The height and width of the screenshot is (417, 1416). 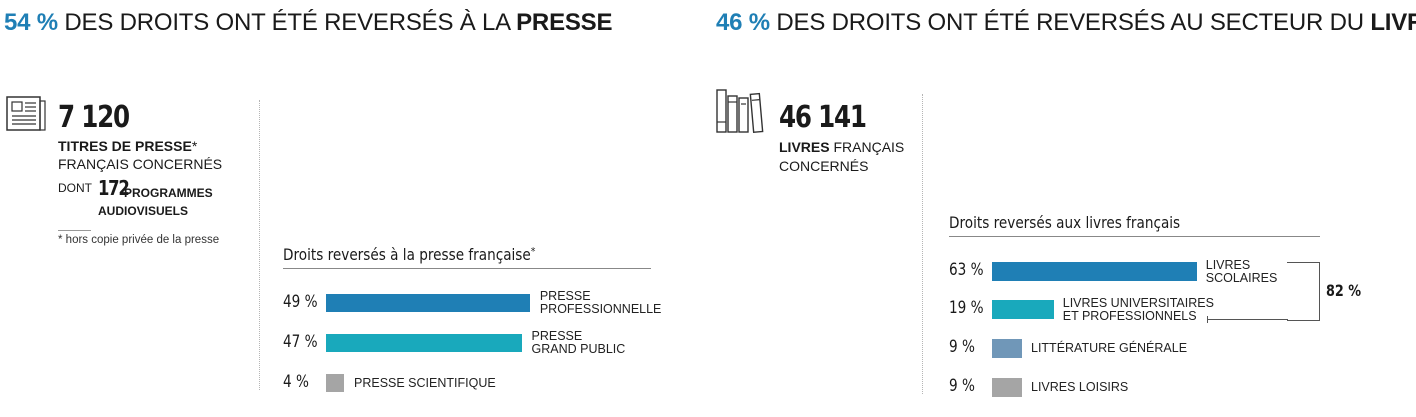 I want to click on press-chart-title-text: Droits reversés à la presse française, so click(x=407, y=254).